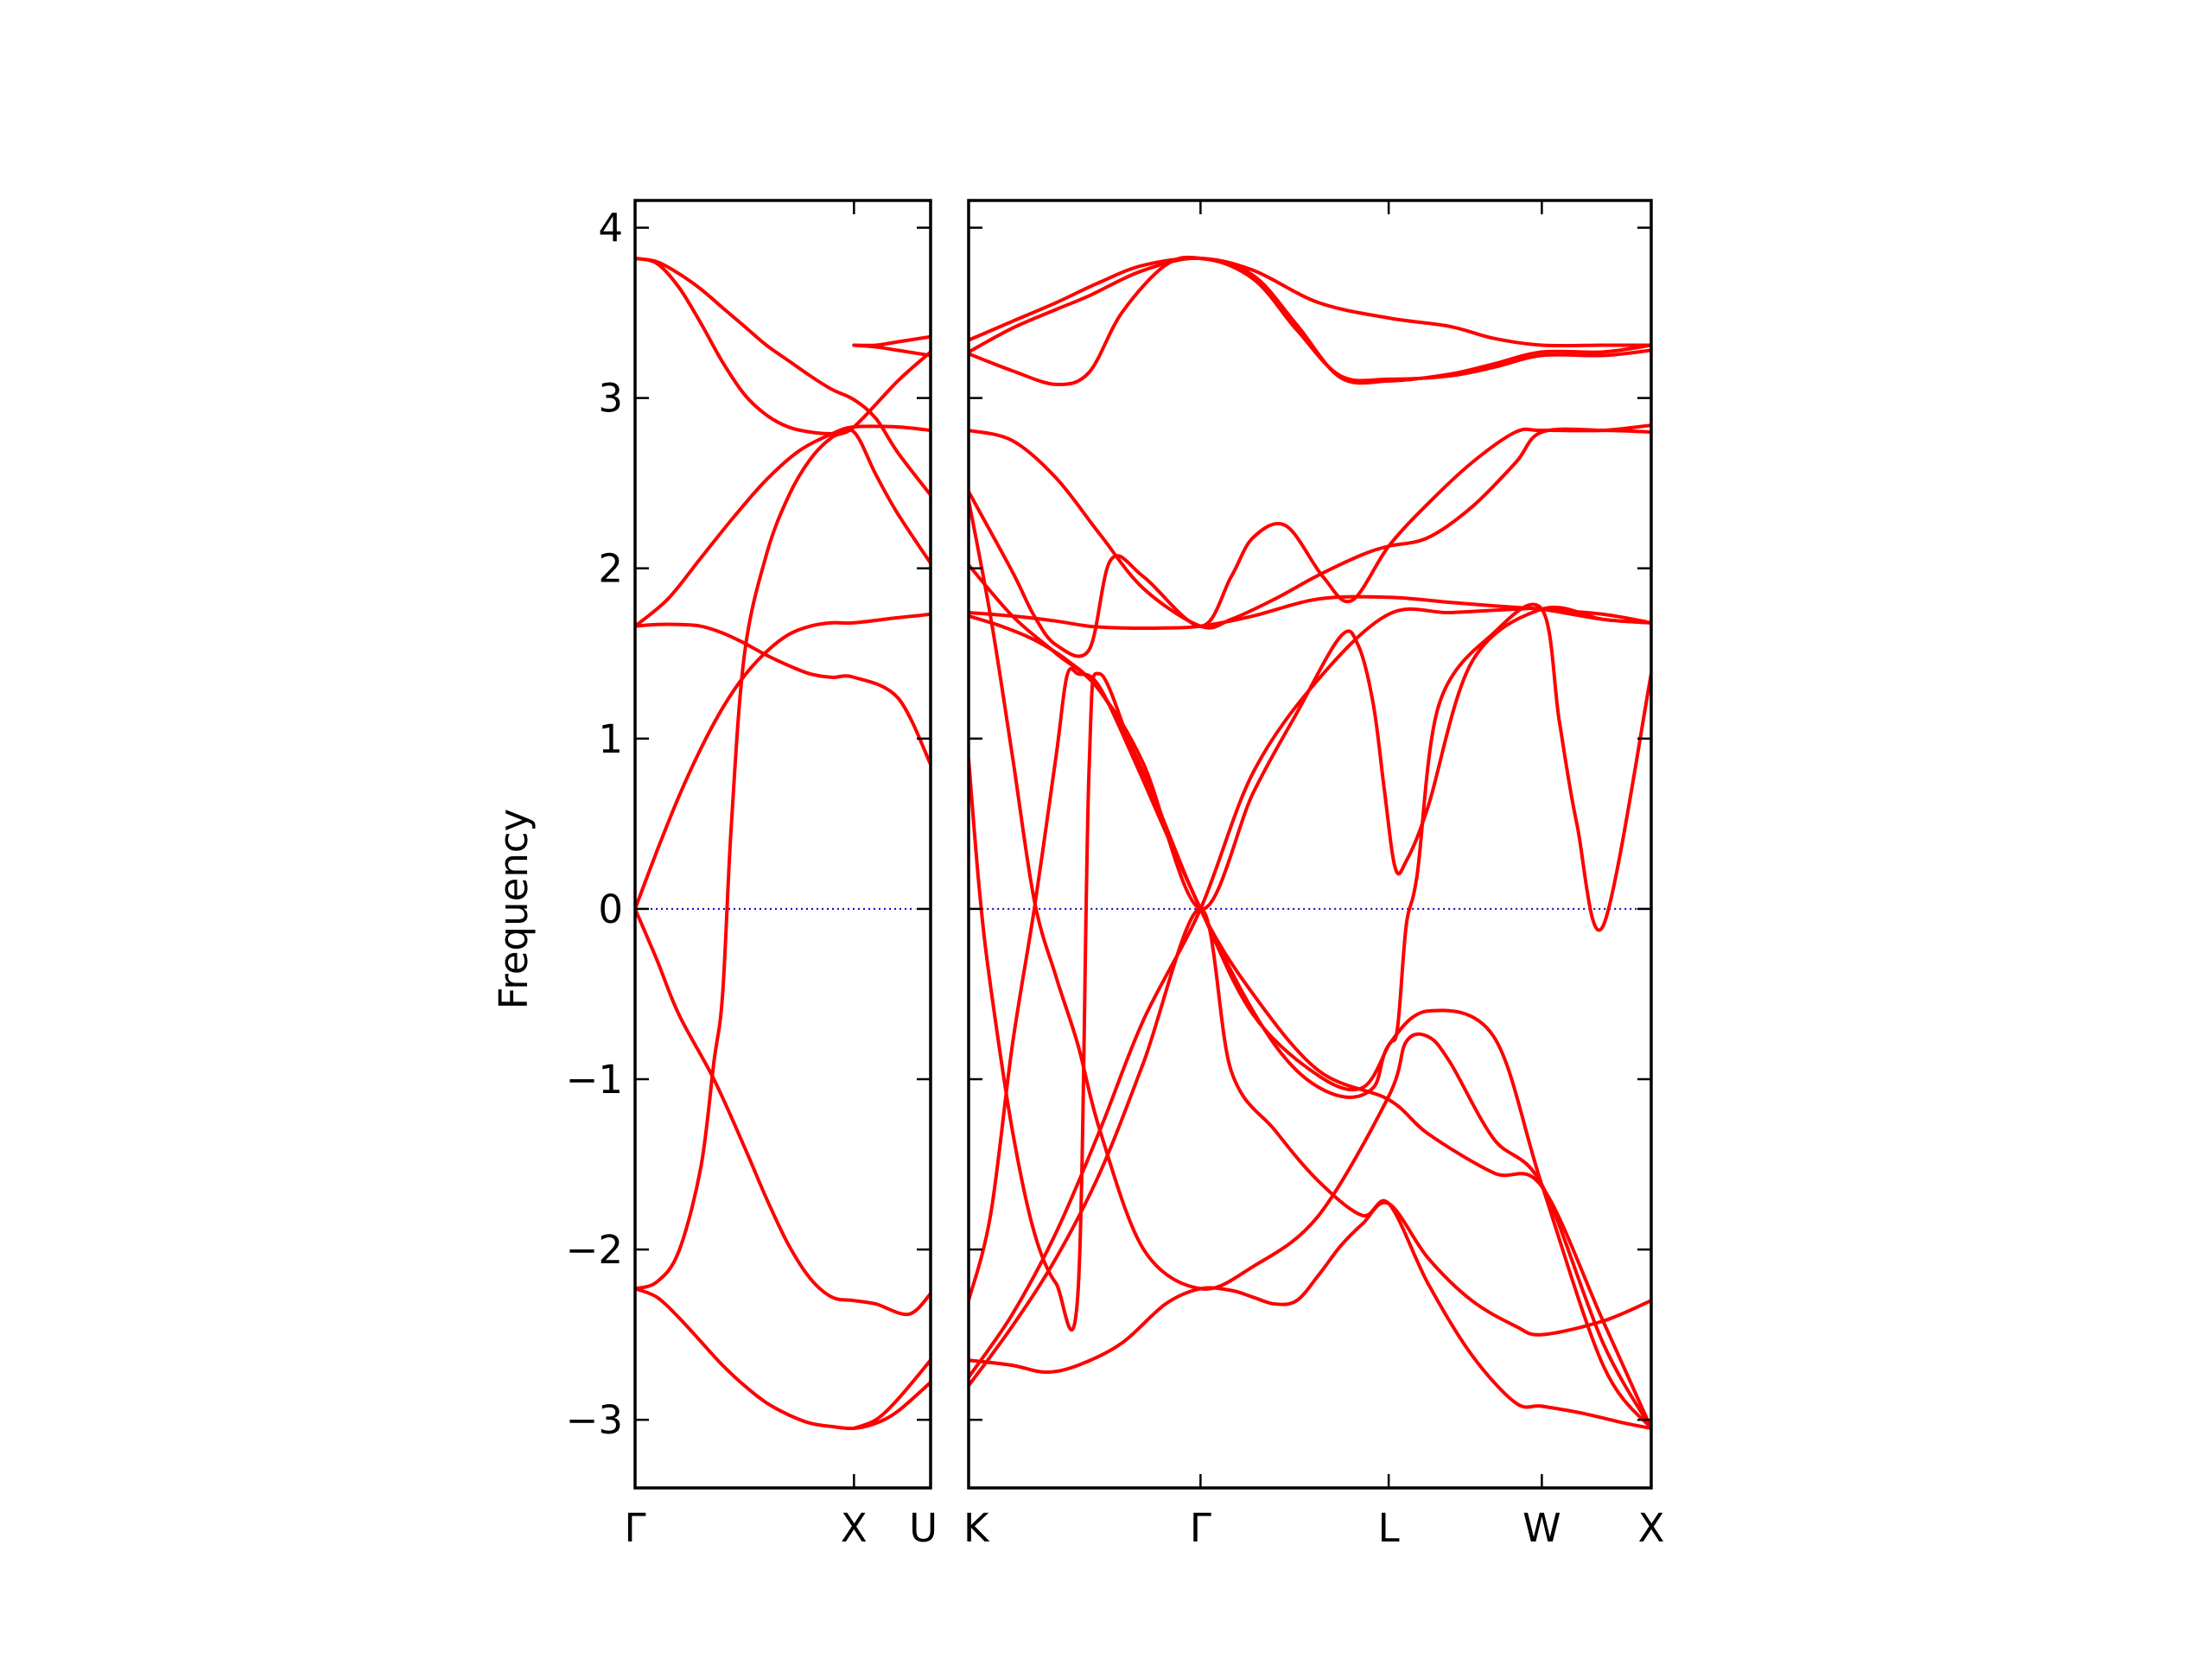  What do you see at coordinates (594, 1420) in the screenshot?
I see `y-tick-label: −3` at bounding box center [594, 1420].